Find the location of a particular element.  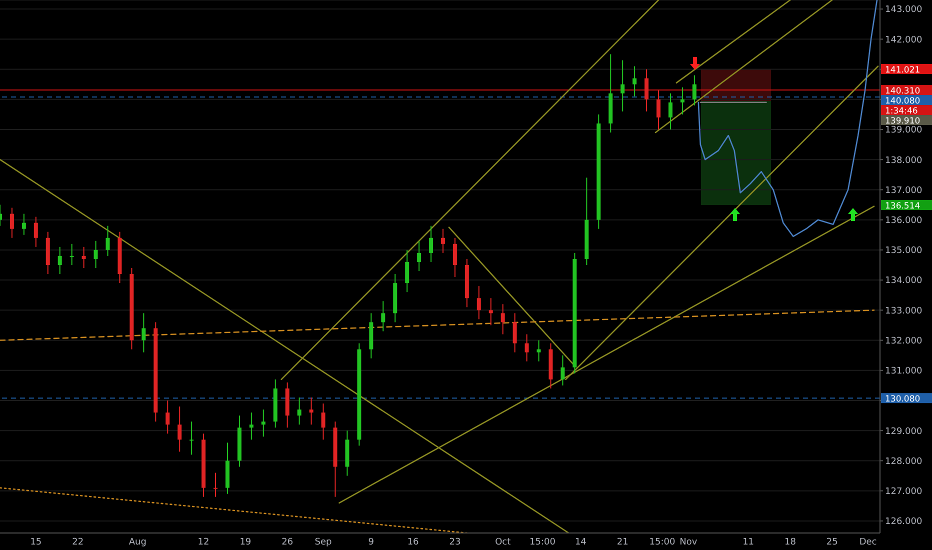

x-tick-label: 15 is located at coordinates (36, 542).